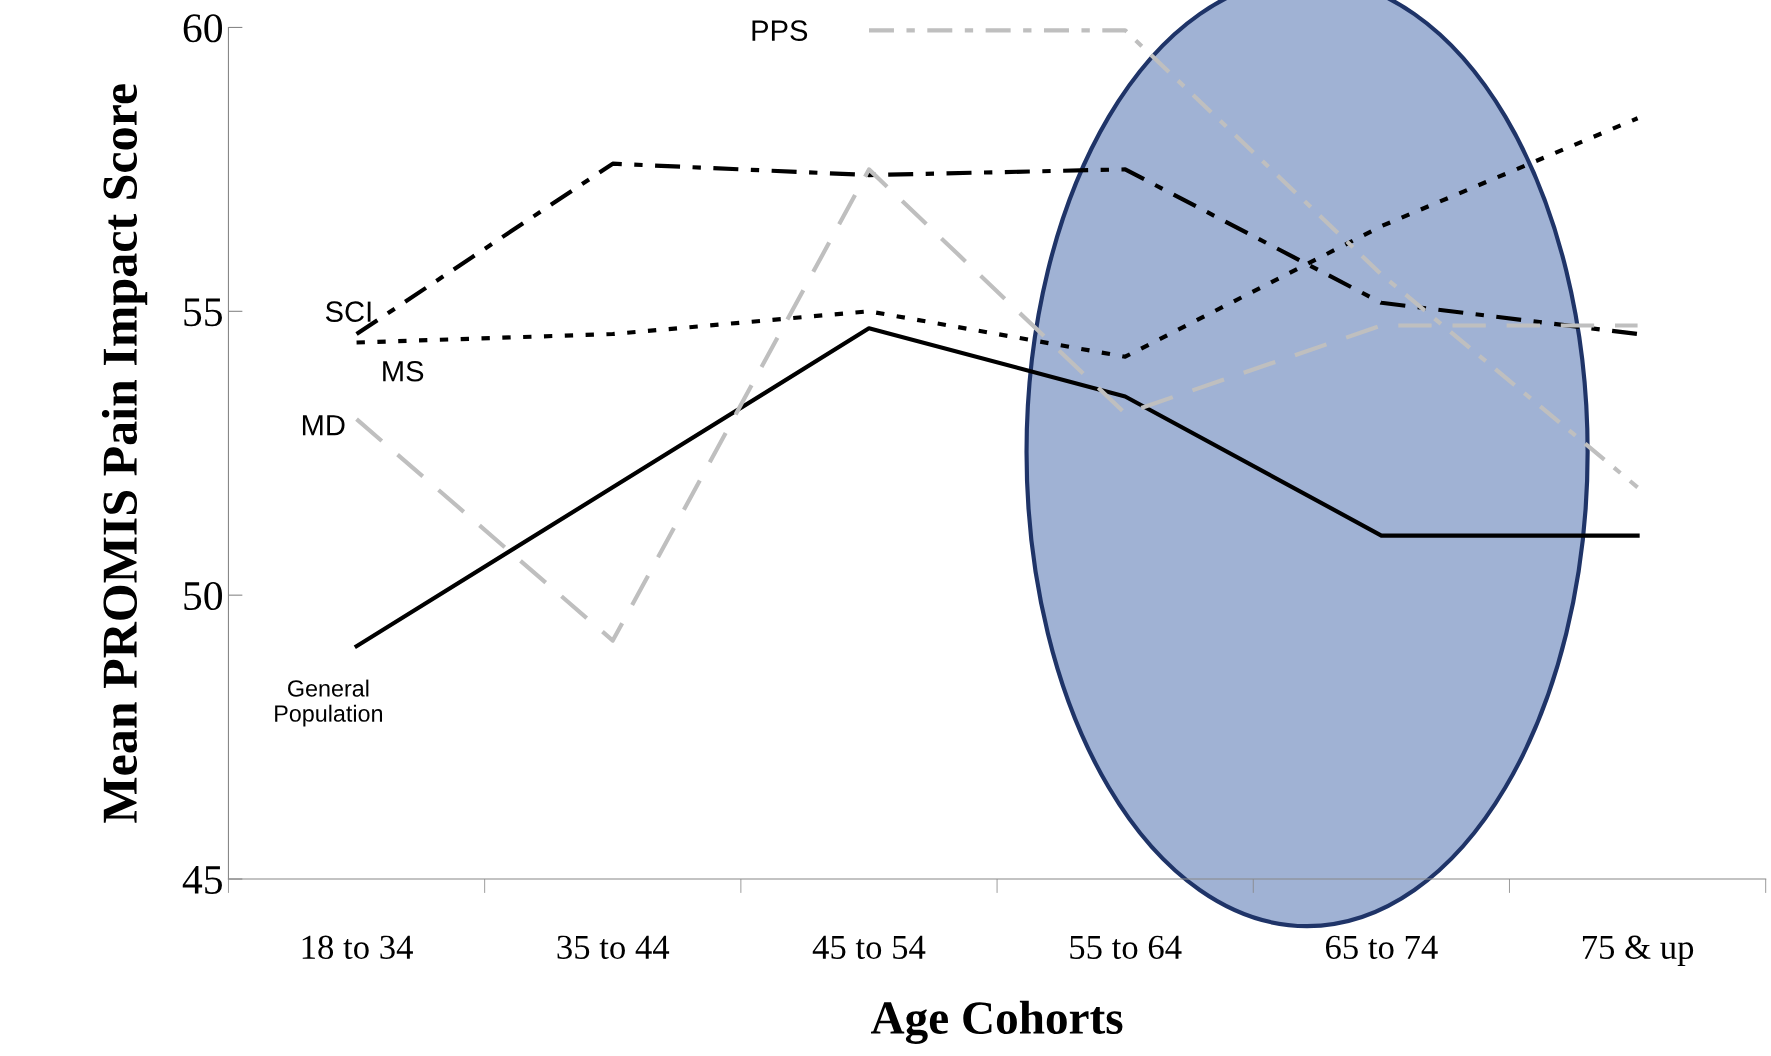  What do you see at coordinates (357, 947) in the screenshot?
I see `x-tick-label: 18 to 34` at bounding box center [357, 947].